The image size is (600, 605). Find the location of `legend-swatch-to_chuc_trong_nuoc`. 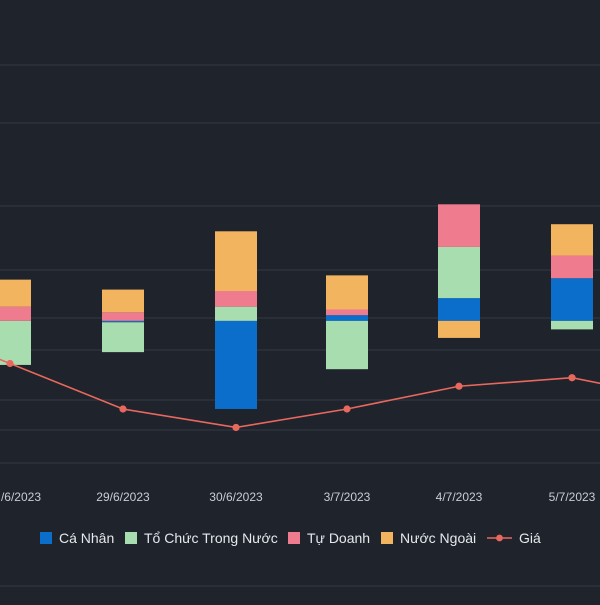

legend-swatch-to_chuc_trong_nuoc is located at coordinates (131, 538).